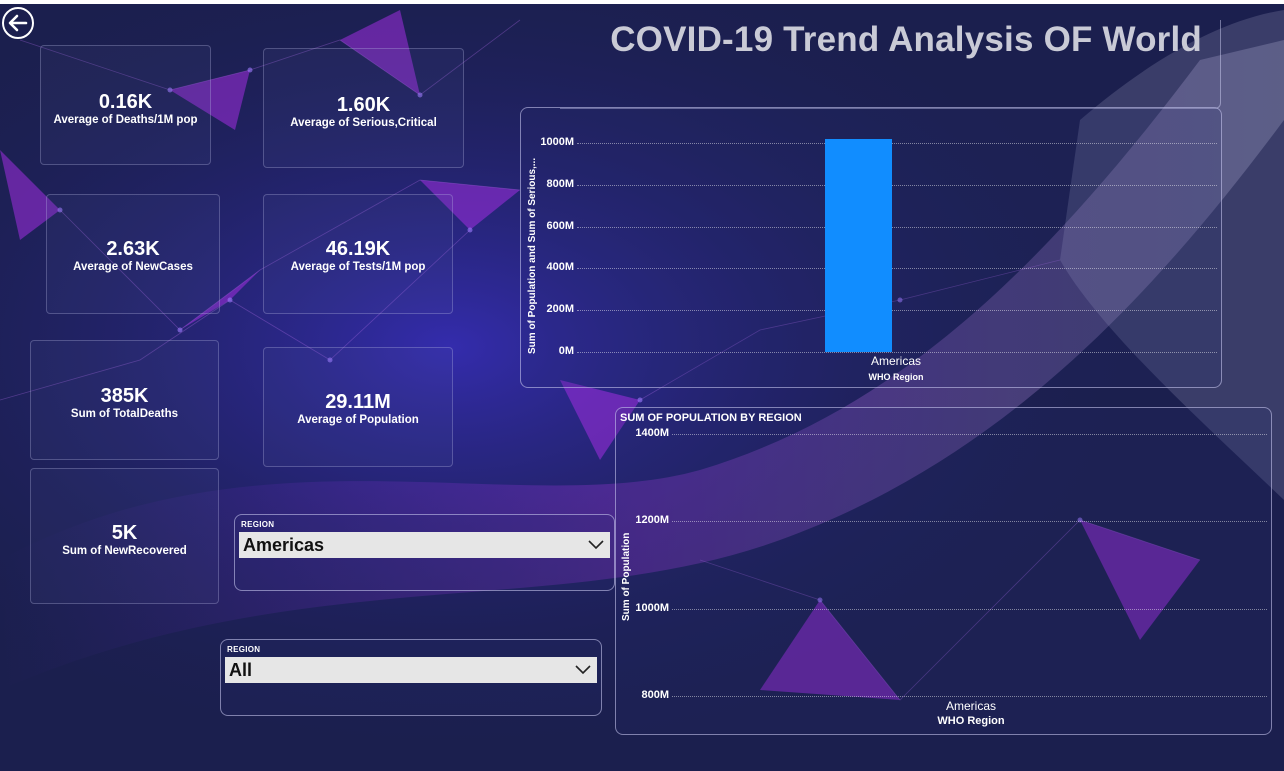 The width and height of the screenshot is (1284, 771). Describe the element at coordinates (133, 267) in the screenshot. I see `kpi-label: Average of NewCases` at that location.